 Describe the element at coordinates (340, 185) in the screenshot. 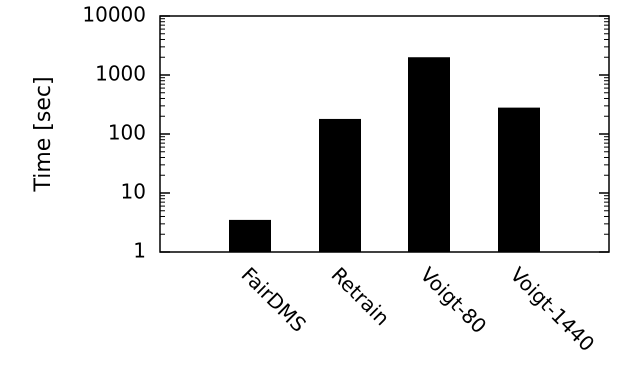

I see `bar-retrain` at that location.